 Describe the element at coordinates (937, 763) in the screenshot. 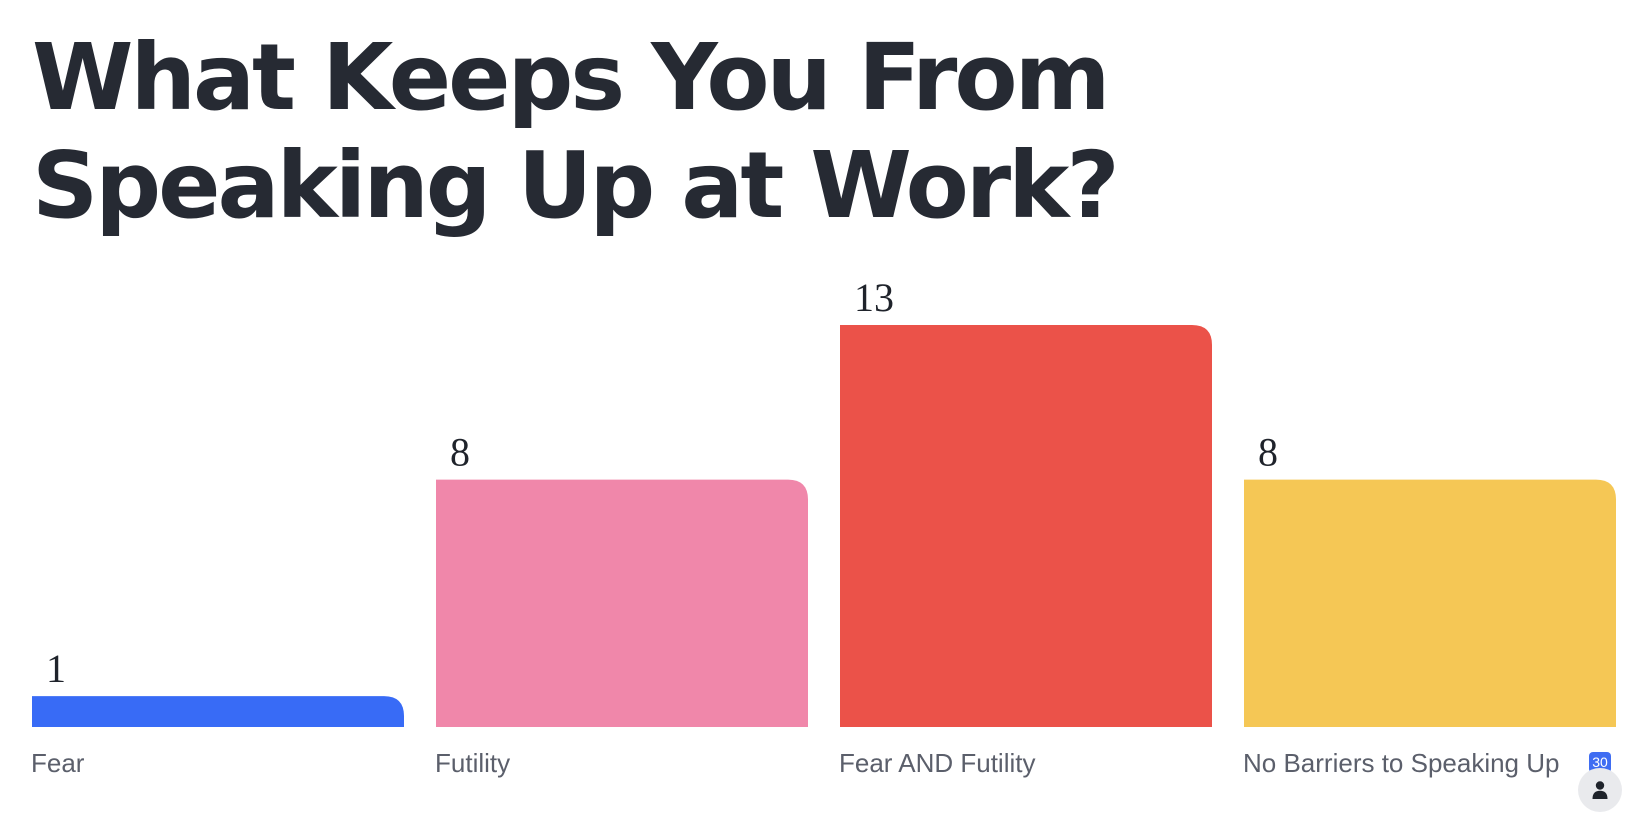

I see `category-label-fear-and-futility: Fear AND Futility` at that location.